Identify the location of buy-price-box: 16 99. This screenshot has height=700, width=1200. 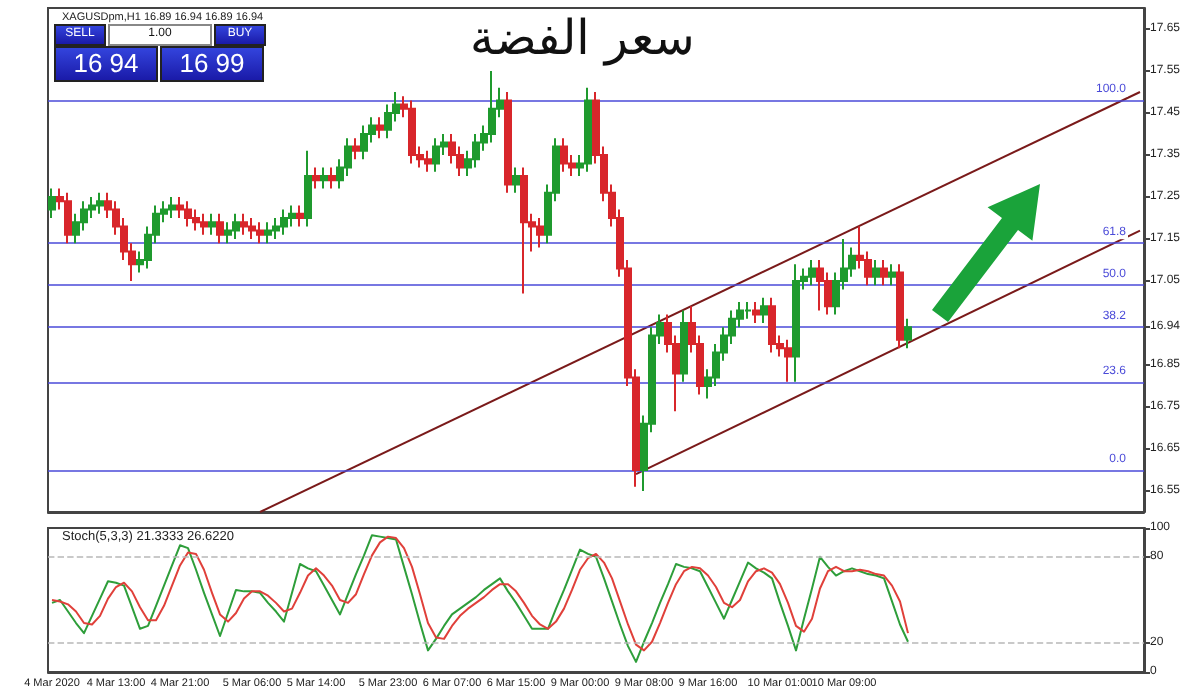
(212, 64).